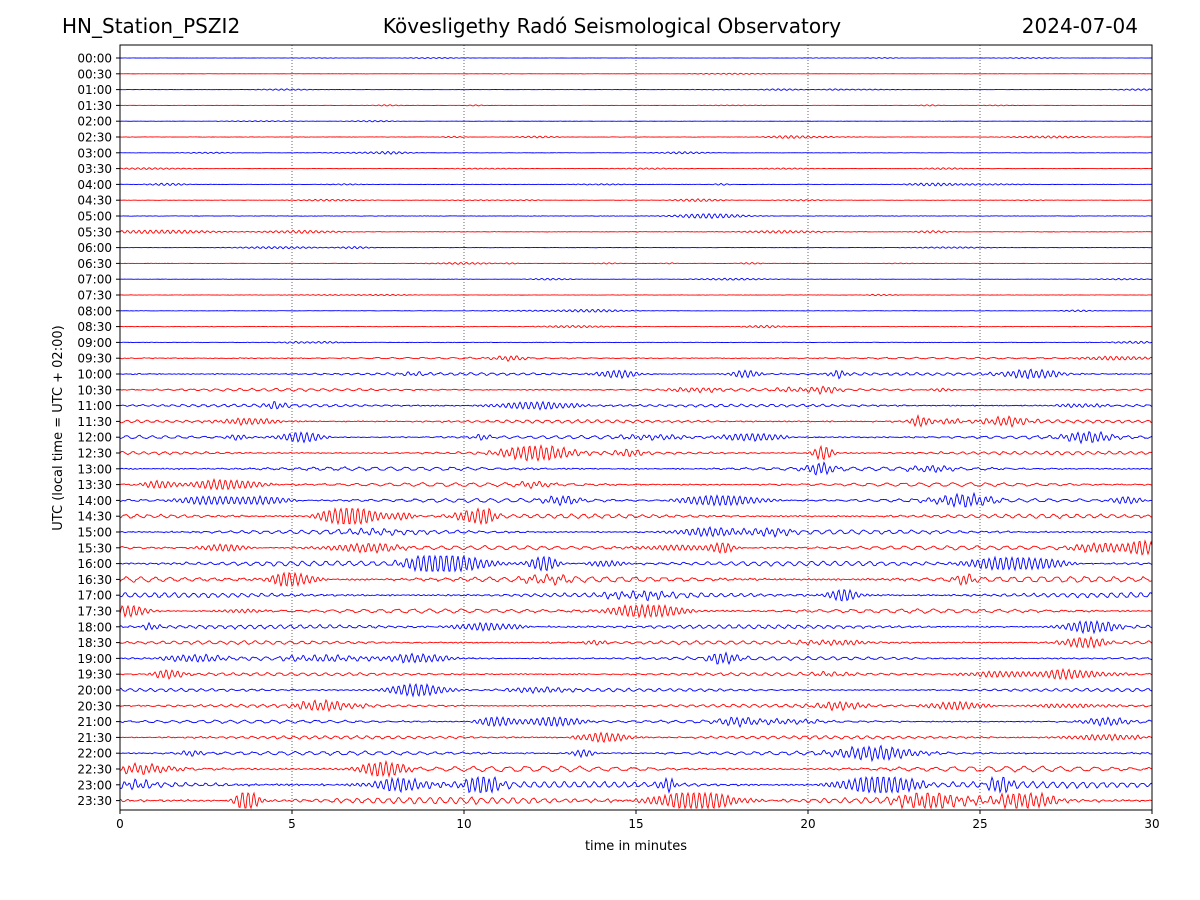 Image resolution: width=1200 pixels, height=900 pixels. I want to click on x-tick-label: 15, so click(635, 824).